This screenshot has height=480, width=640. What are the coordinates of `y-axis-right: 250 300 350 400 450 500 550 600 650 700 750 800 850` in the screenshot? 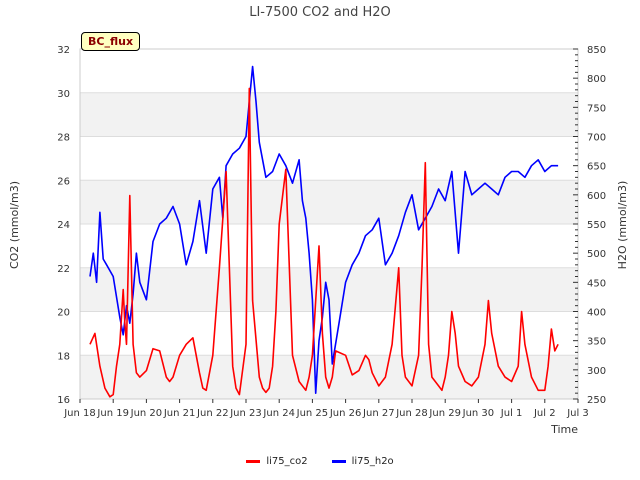 It's located at (589, 225).